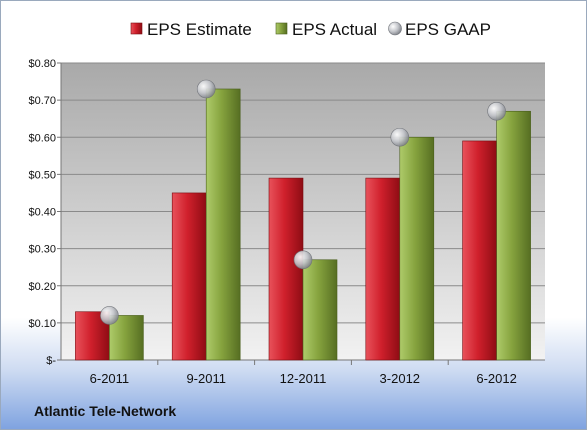  Describe the element at coordinates (448, 29) in the screenshot. I see `legend-label-eps-gaap: EPS GAAP` at that location.